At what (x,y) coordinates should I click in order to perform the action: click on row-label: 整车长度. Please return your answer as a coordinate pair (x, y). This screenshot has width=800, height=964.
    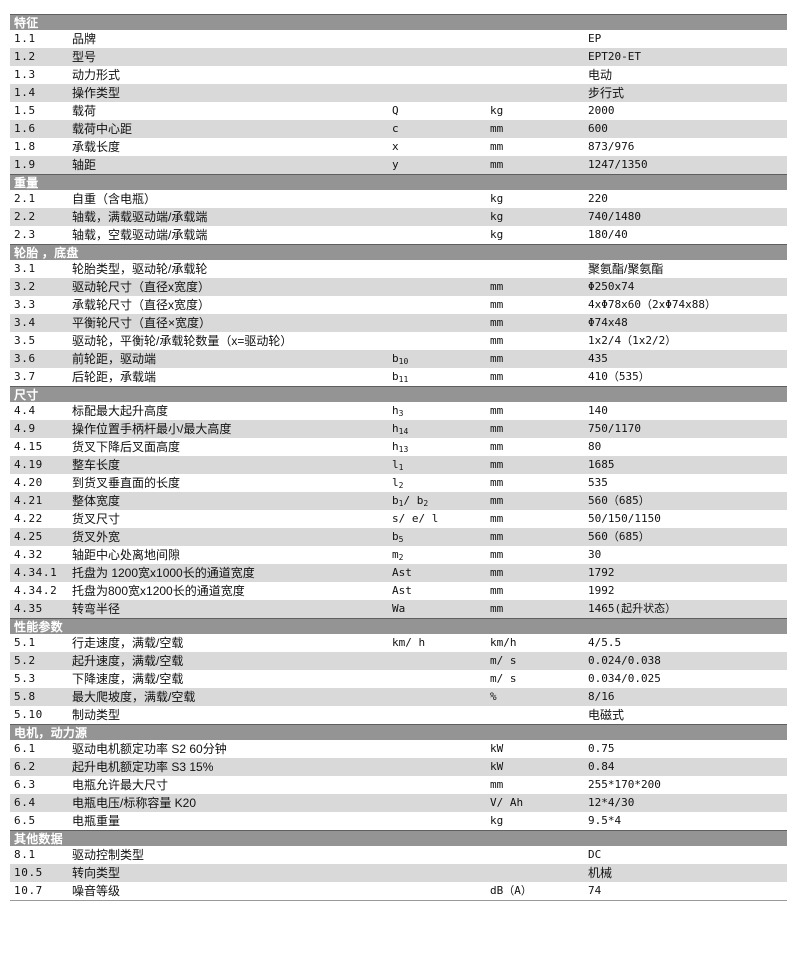
    Looking at the image, I should click on (96, 465).